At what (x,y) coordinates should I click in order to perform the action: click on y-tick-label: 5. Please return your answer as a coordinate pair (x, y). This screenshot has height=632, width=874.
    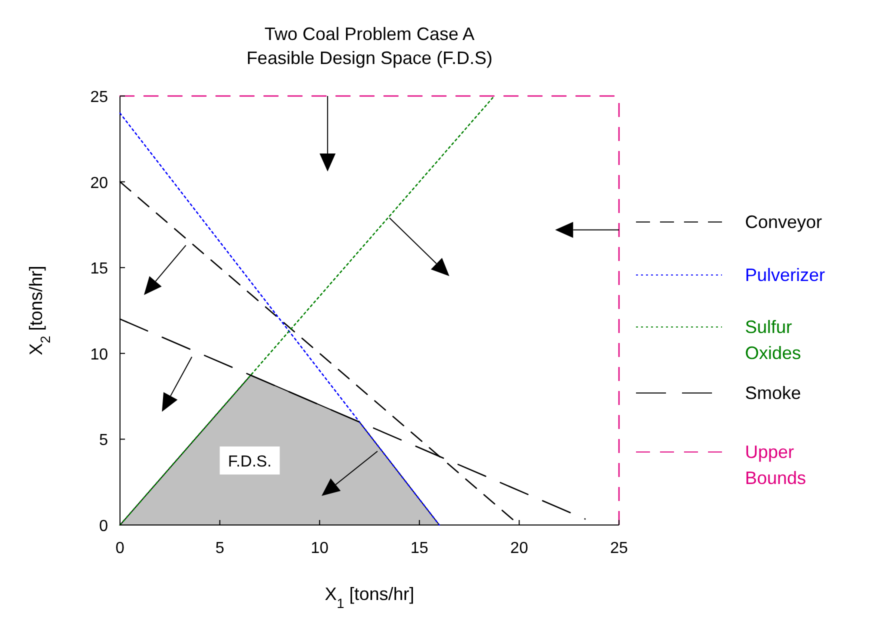
    Looking at the image, I should click on (103, 441).